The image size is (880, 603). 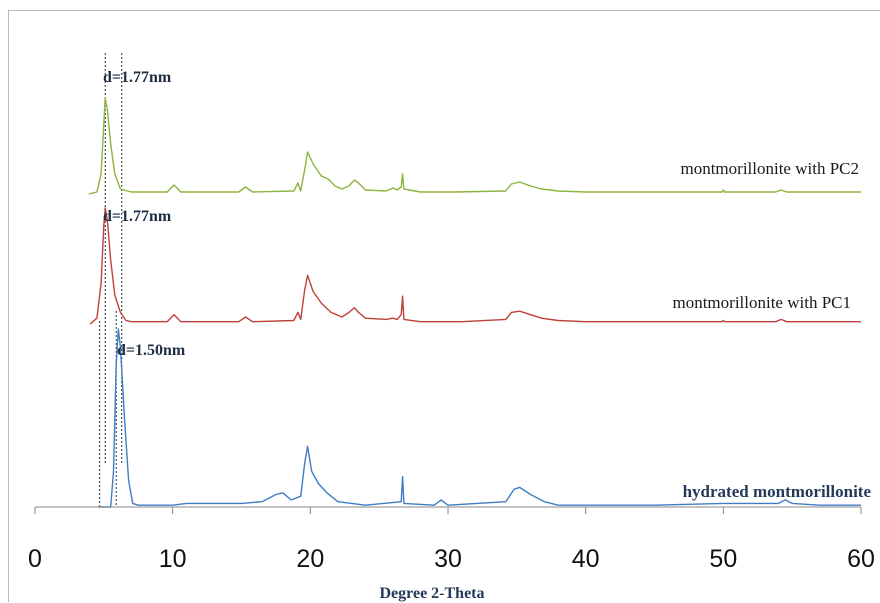 I want to click on x-tick-label: 60, so click(x=861, y=559).